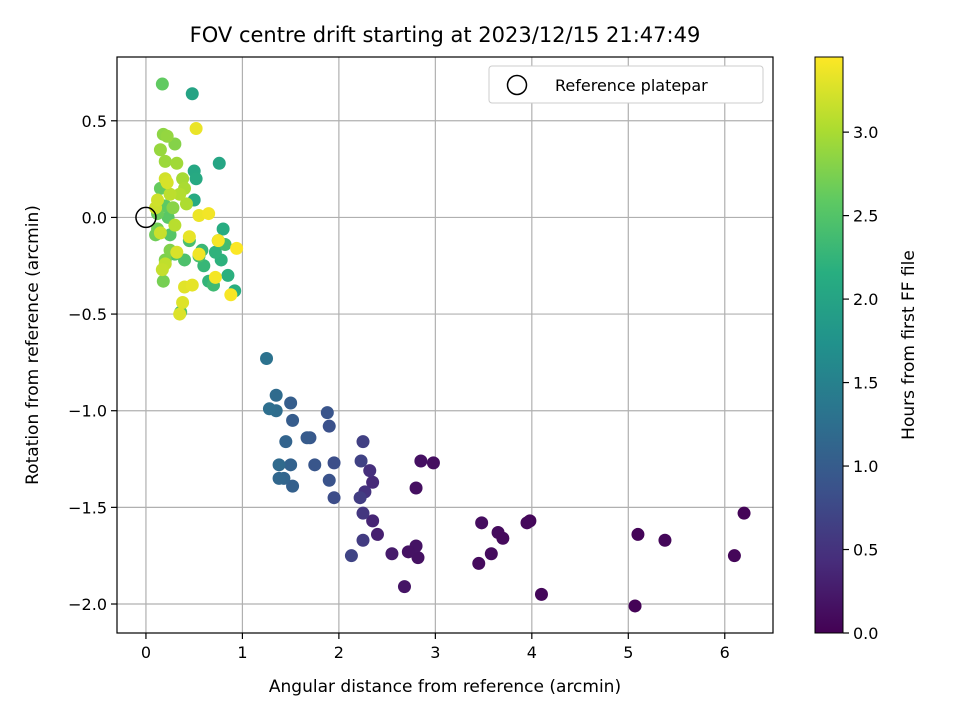  I want to click on x-tick-label: 6, so click(725, 652).